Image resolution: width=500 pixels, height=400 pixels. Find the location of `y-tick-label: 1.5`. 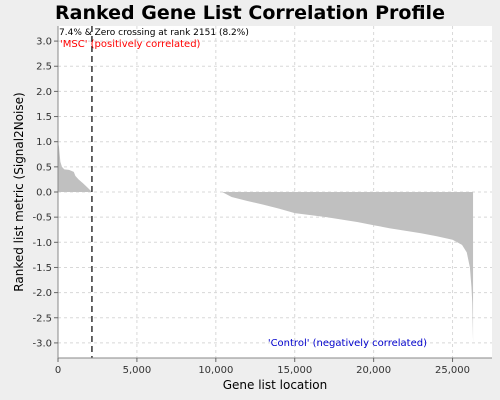

y-tick-label: 1.5 is located at coordinates (44, 117).